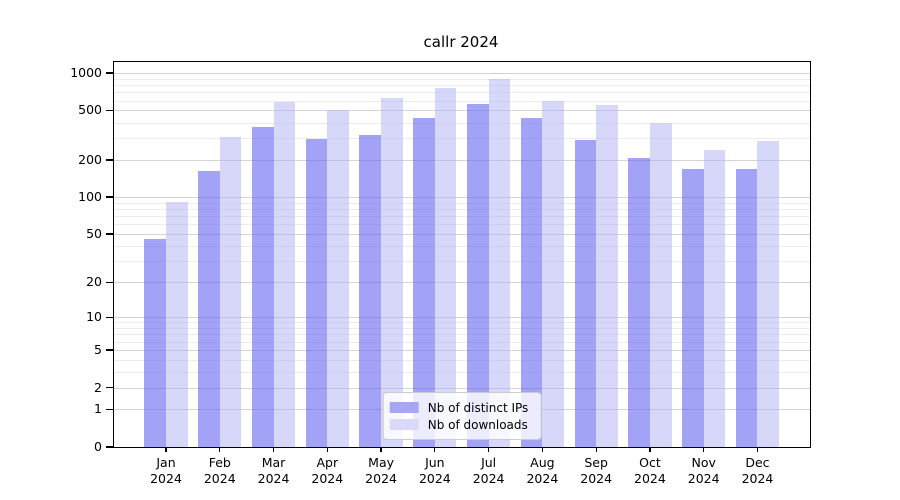 This screenshot has width=900, height=500. What do you see at coordinates (489, 462) in the screenshot?
I see `x-tick-label-line: Jul` at bounding box center [489, 462].